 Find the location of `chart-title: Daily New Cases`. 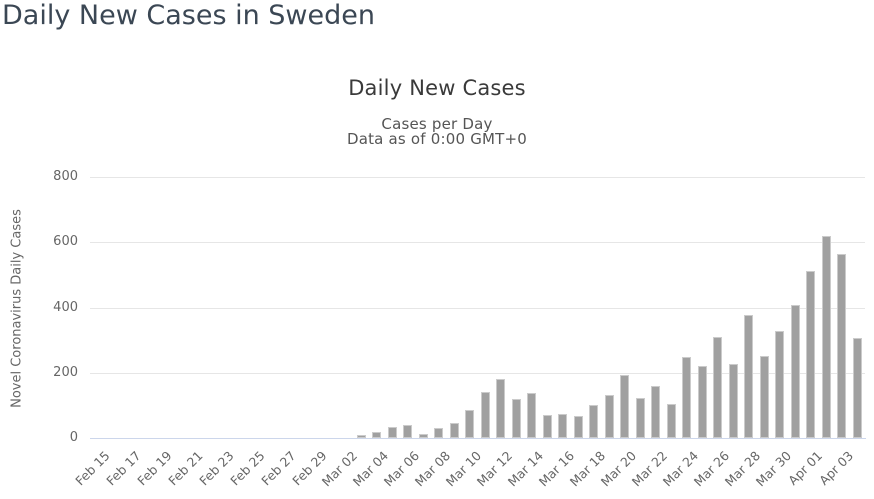

chart-title: Daily New Cases is located at coordinates (437, 88).